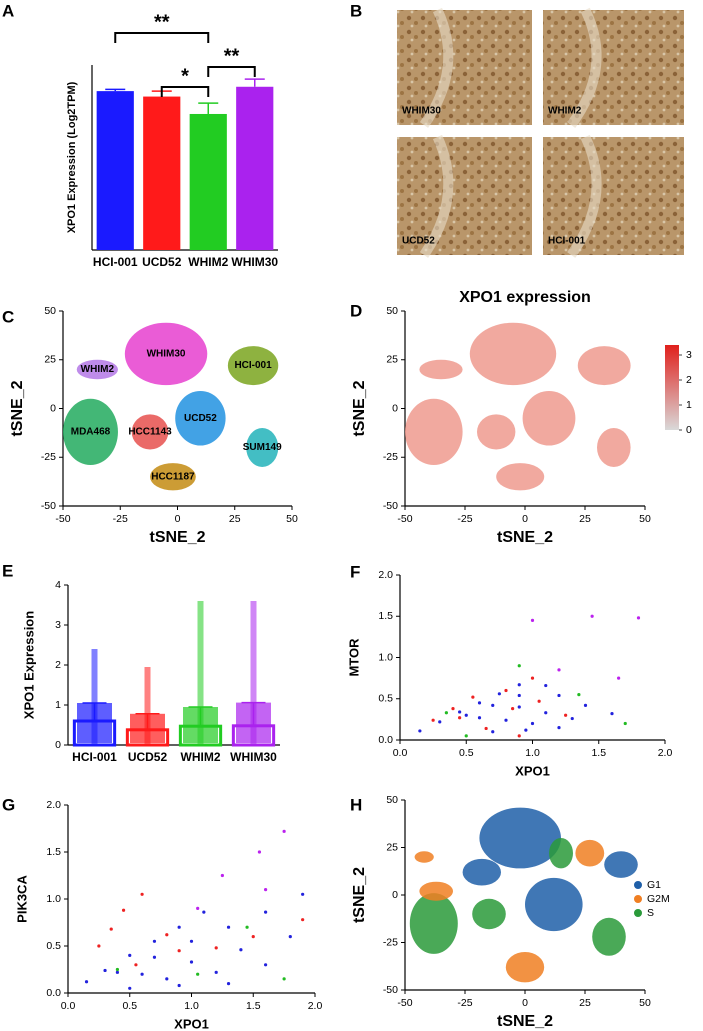  Describe the element at coordinates (48, 506) in the screenshot. I see `y-tick-label: -50` at that location.